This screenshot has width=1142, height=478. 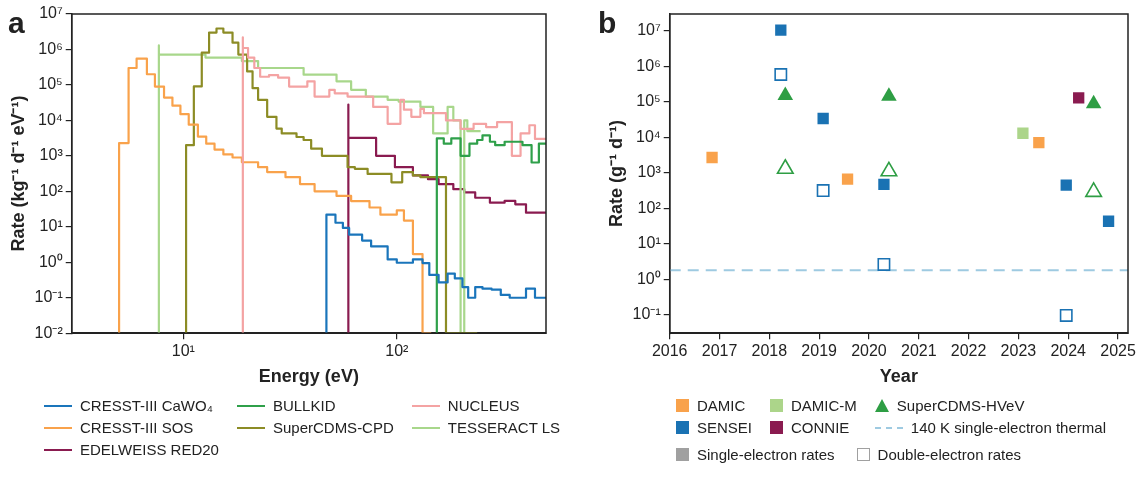 What do you see at coordinates (769, 351) in the screenshot?
I see `x-tick-label: 2018` at bounding box center [769, 351].